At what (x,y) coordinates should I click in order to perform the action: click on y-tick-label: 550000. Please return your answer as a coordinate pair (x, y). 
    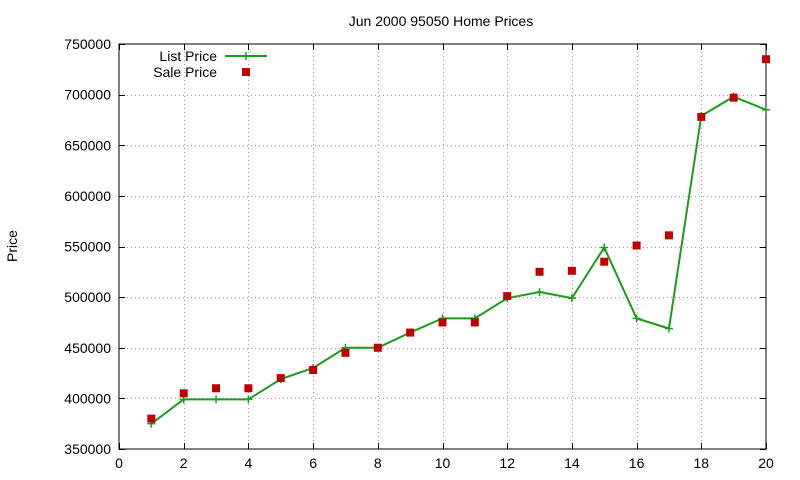
    Looking at the image, I should click on (87, 247).